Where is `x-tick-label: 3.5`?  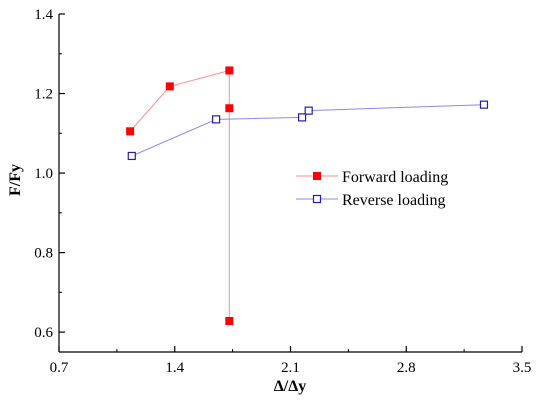
x-tick-label: 3.5 is located at coordinates (522, 368).